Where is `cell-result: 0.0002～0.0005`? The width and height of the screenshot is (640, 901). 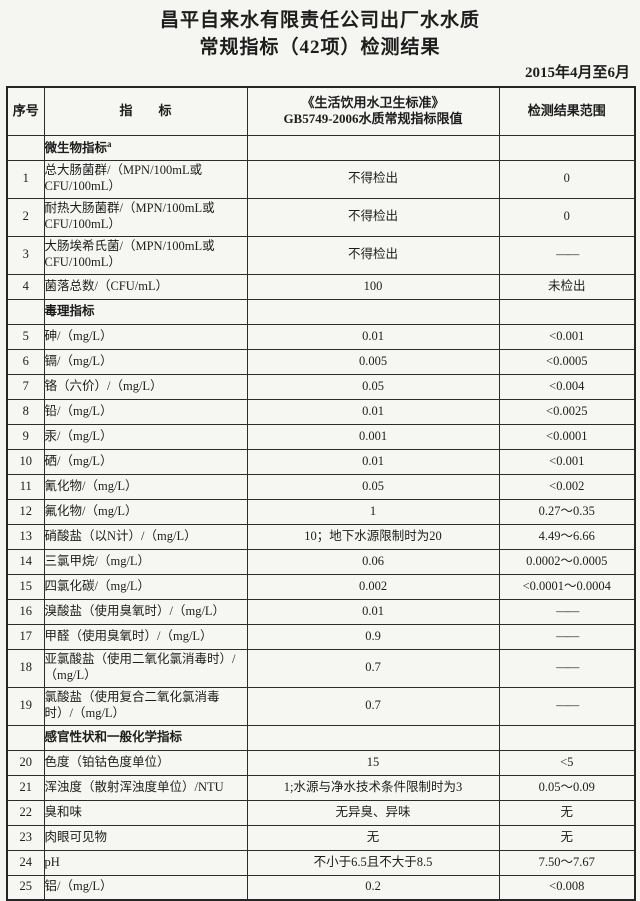
cell-result: 0.0002～0.0005 is located at coordinates (567, 561).